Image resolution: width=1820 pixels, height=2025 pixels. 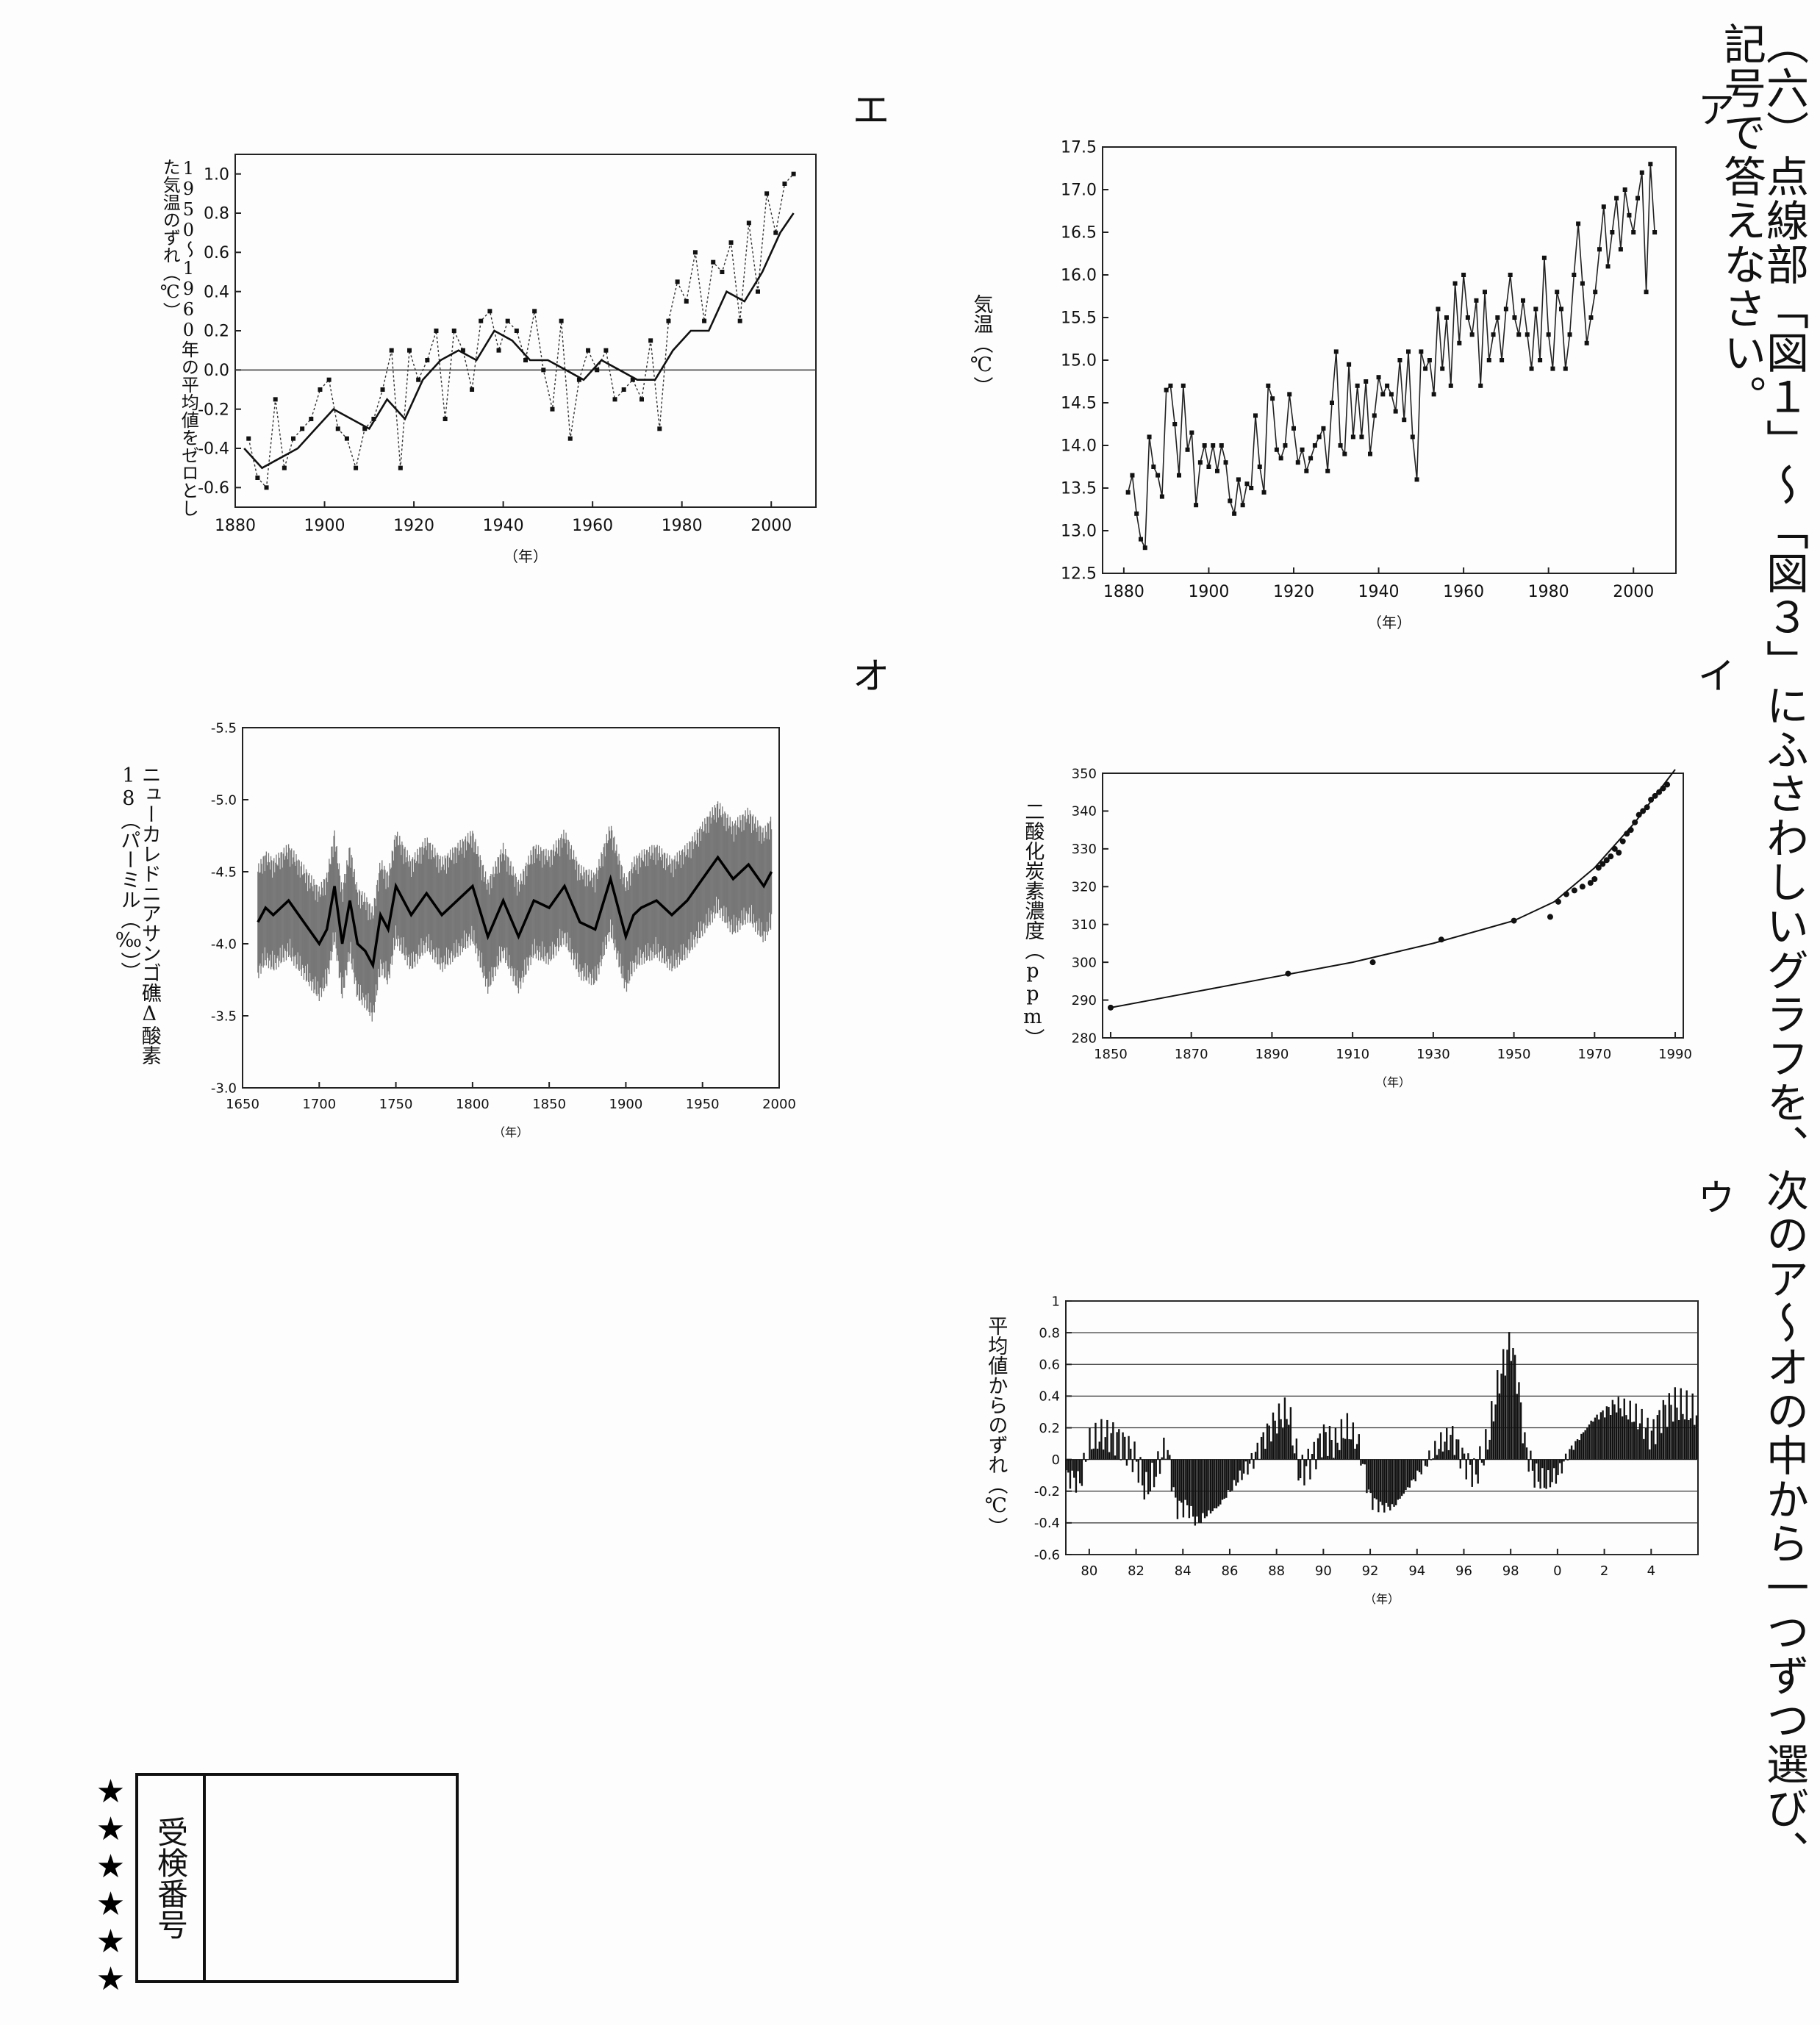 I want to click on chart-e-xtick-label: 1920, so click(x=414, y=526).